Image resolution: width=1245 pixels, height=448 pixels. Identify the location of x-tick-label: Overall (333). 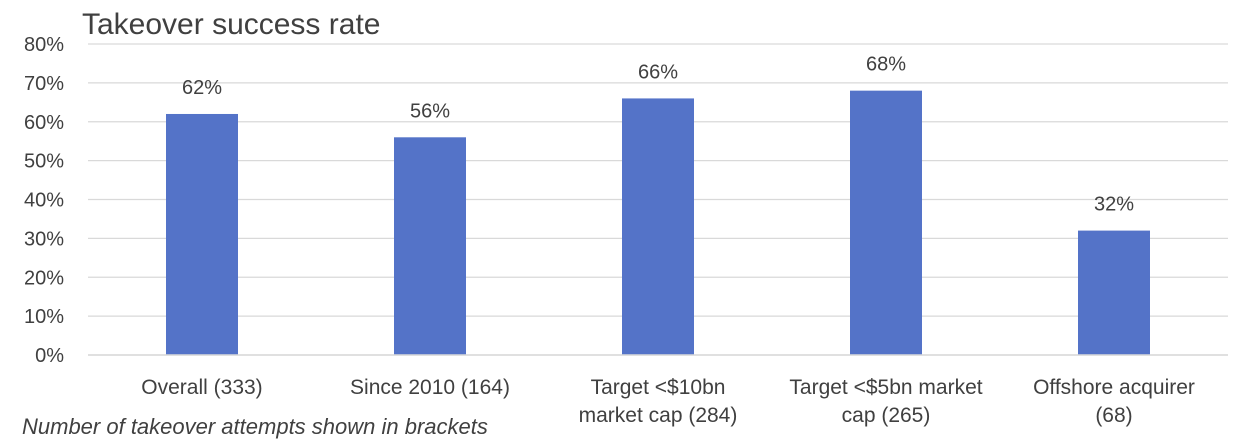
(201, 387).